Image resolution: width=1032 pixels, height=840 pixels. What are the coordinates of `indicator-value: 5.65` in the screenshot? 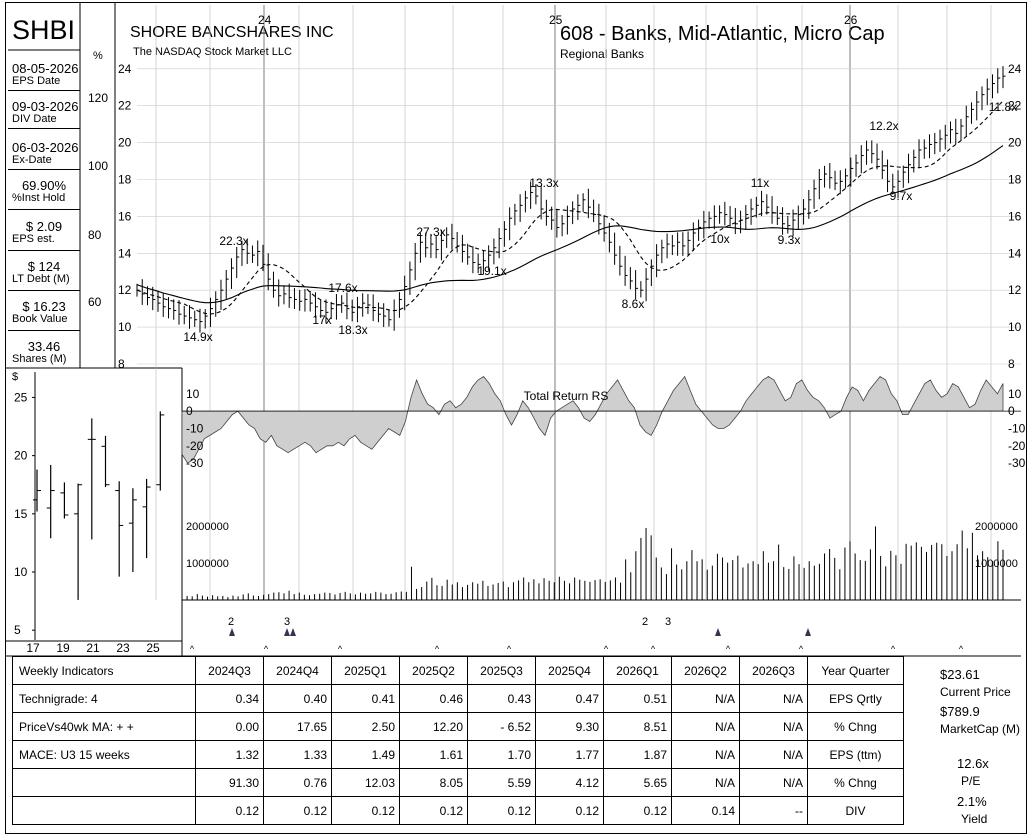 It's located at (637, 782).